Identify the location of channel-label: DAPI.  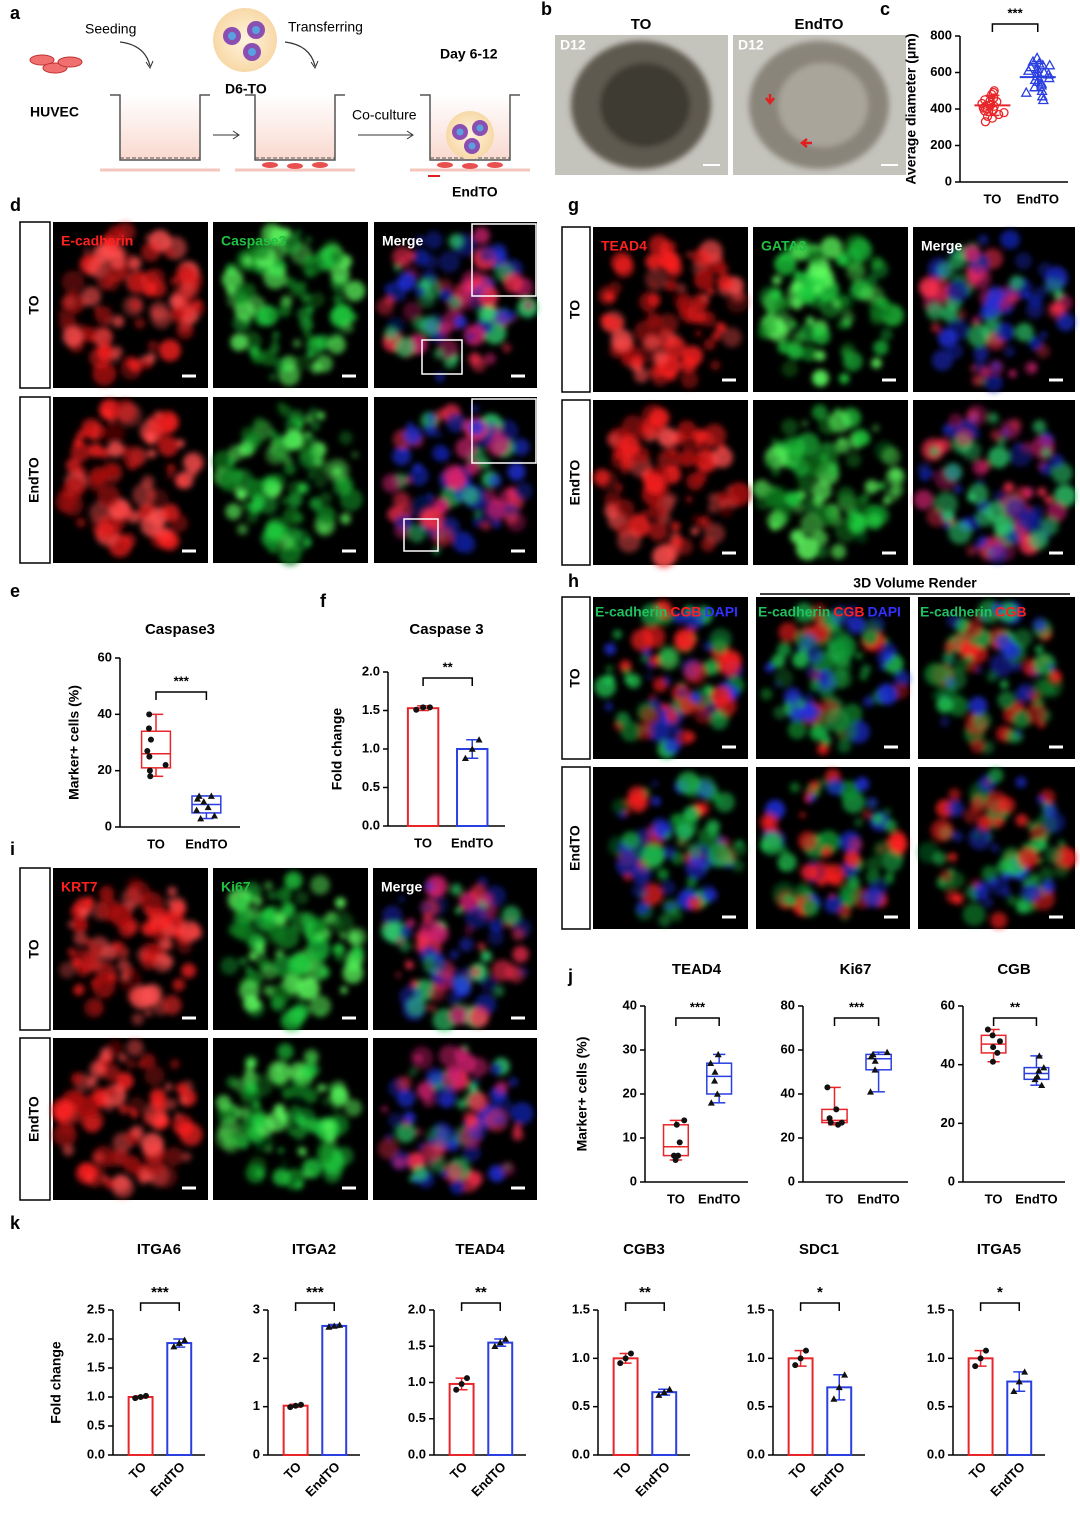
(883, 612).